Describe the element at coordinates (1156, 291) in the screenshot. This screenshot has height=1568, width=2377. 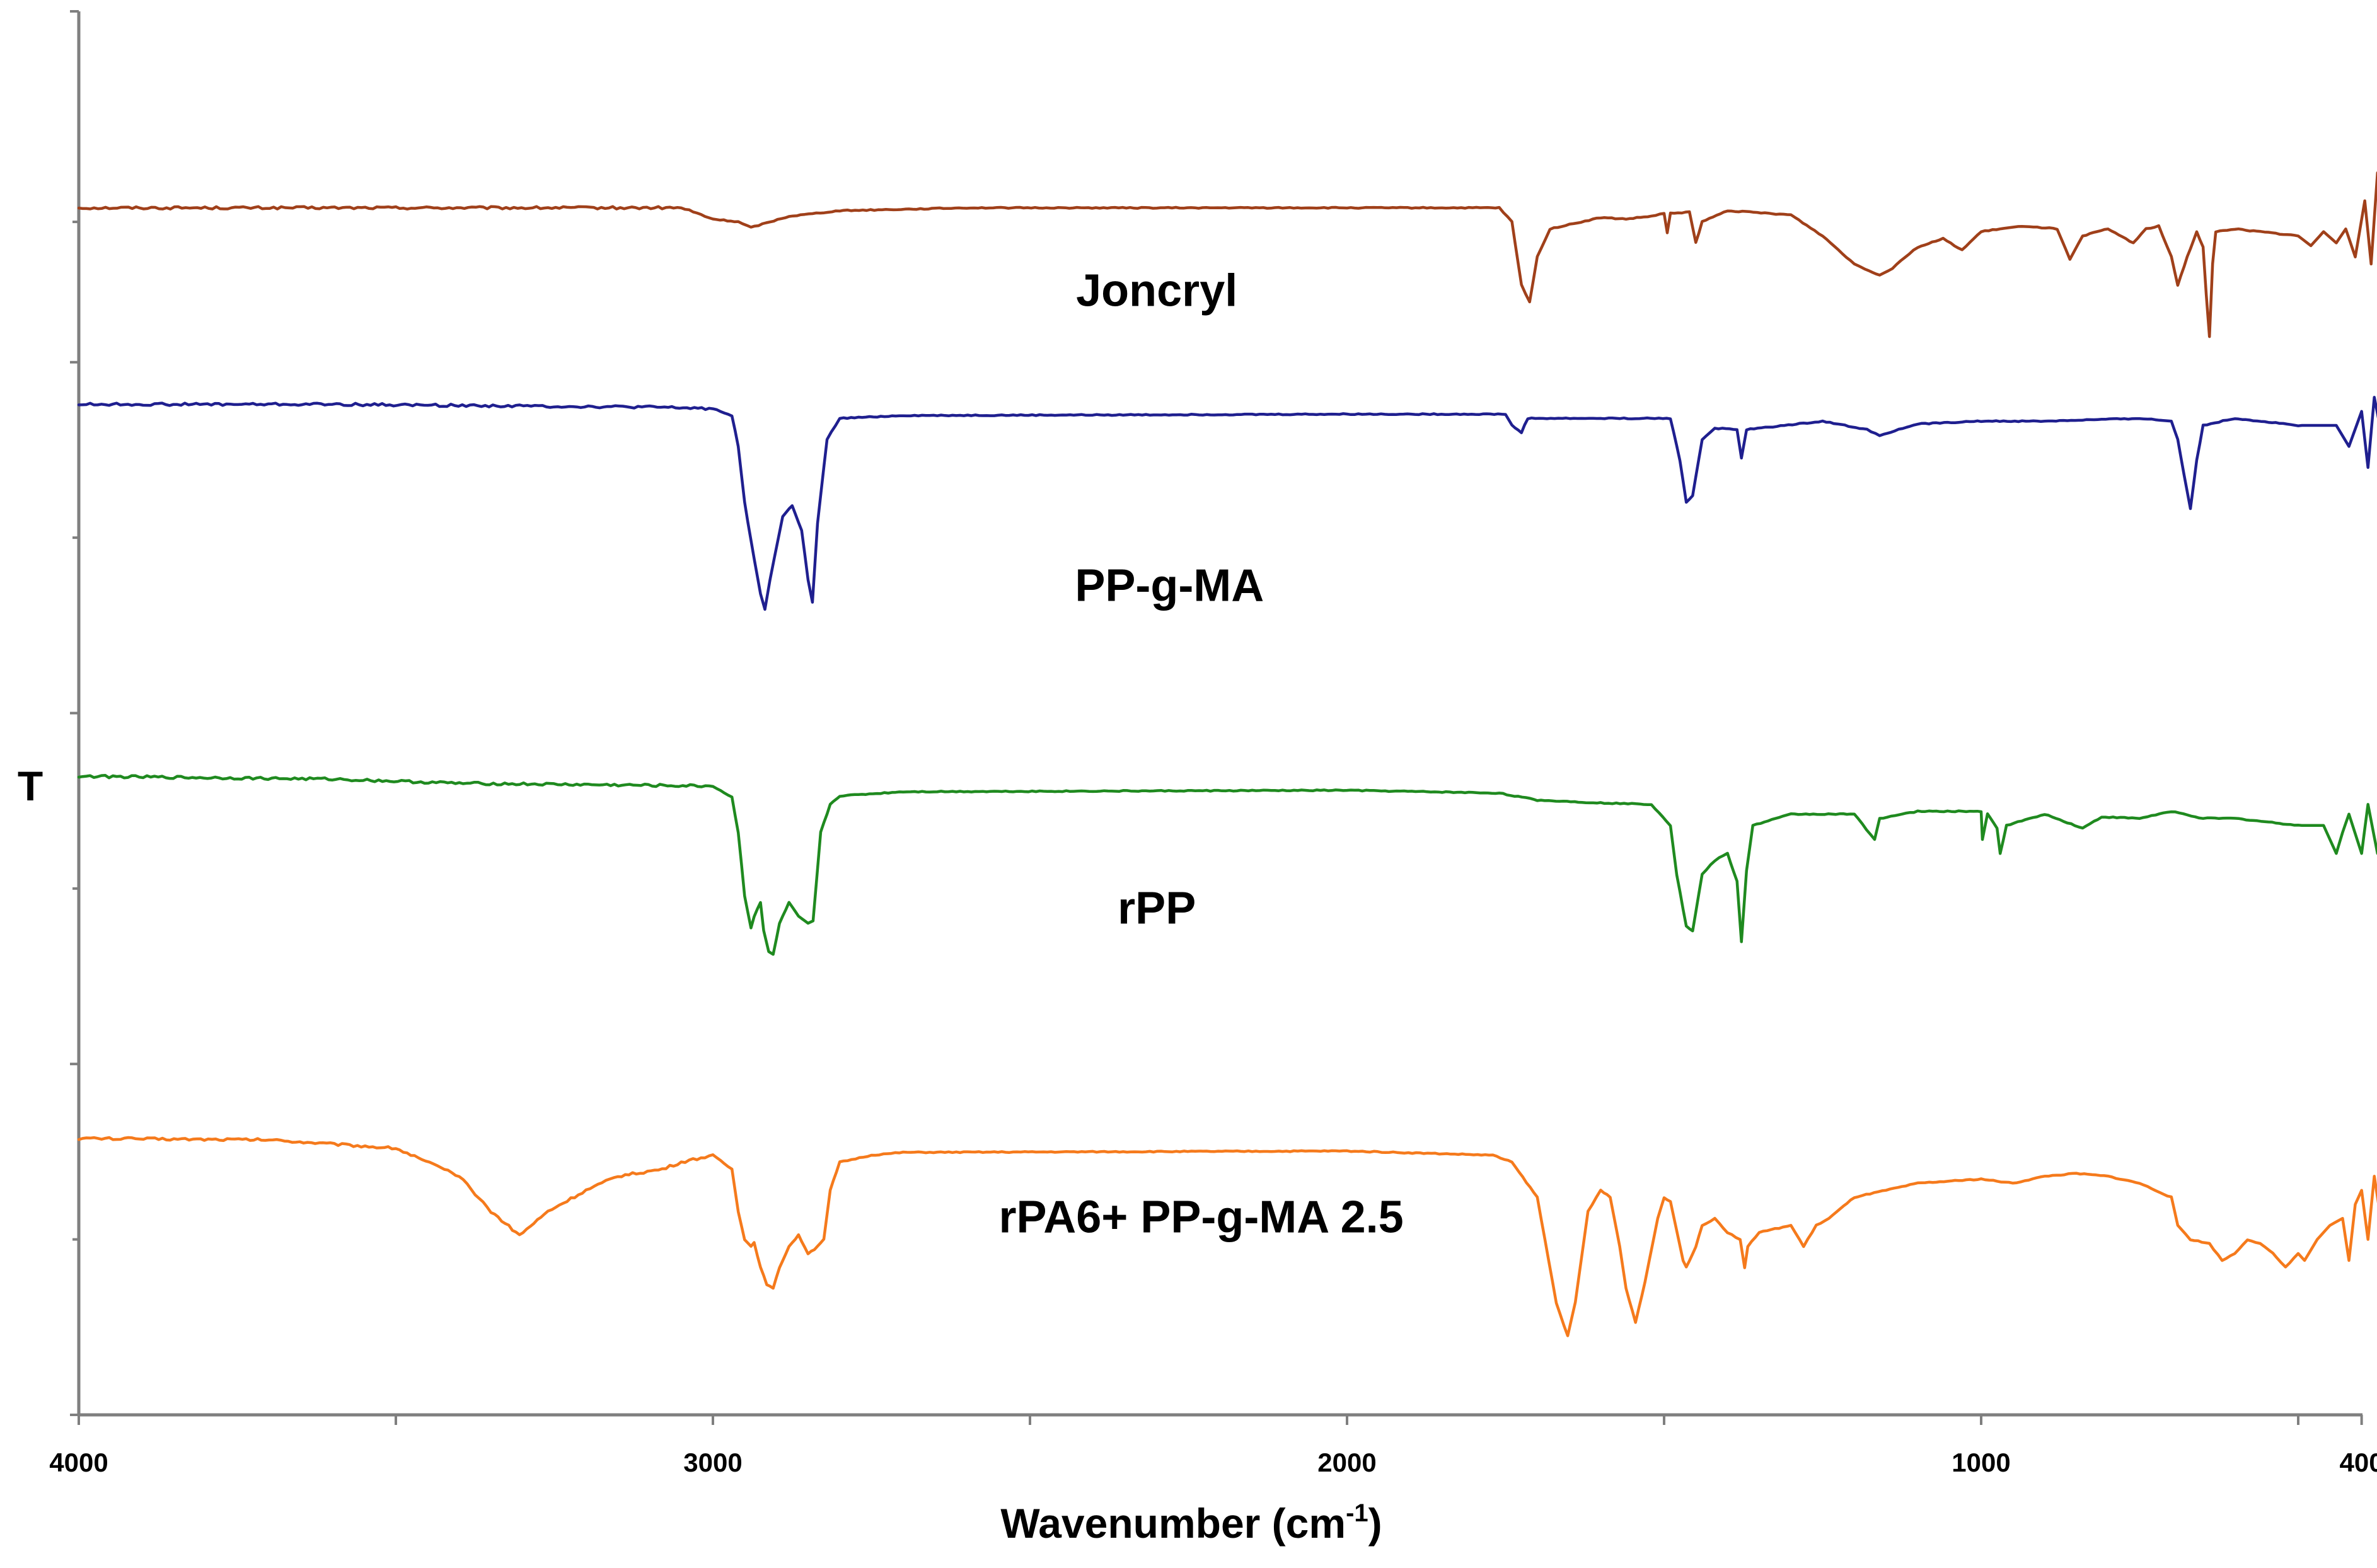
I see `series-label: Joncryl` at that location.